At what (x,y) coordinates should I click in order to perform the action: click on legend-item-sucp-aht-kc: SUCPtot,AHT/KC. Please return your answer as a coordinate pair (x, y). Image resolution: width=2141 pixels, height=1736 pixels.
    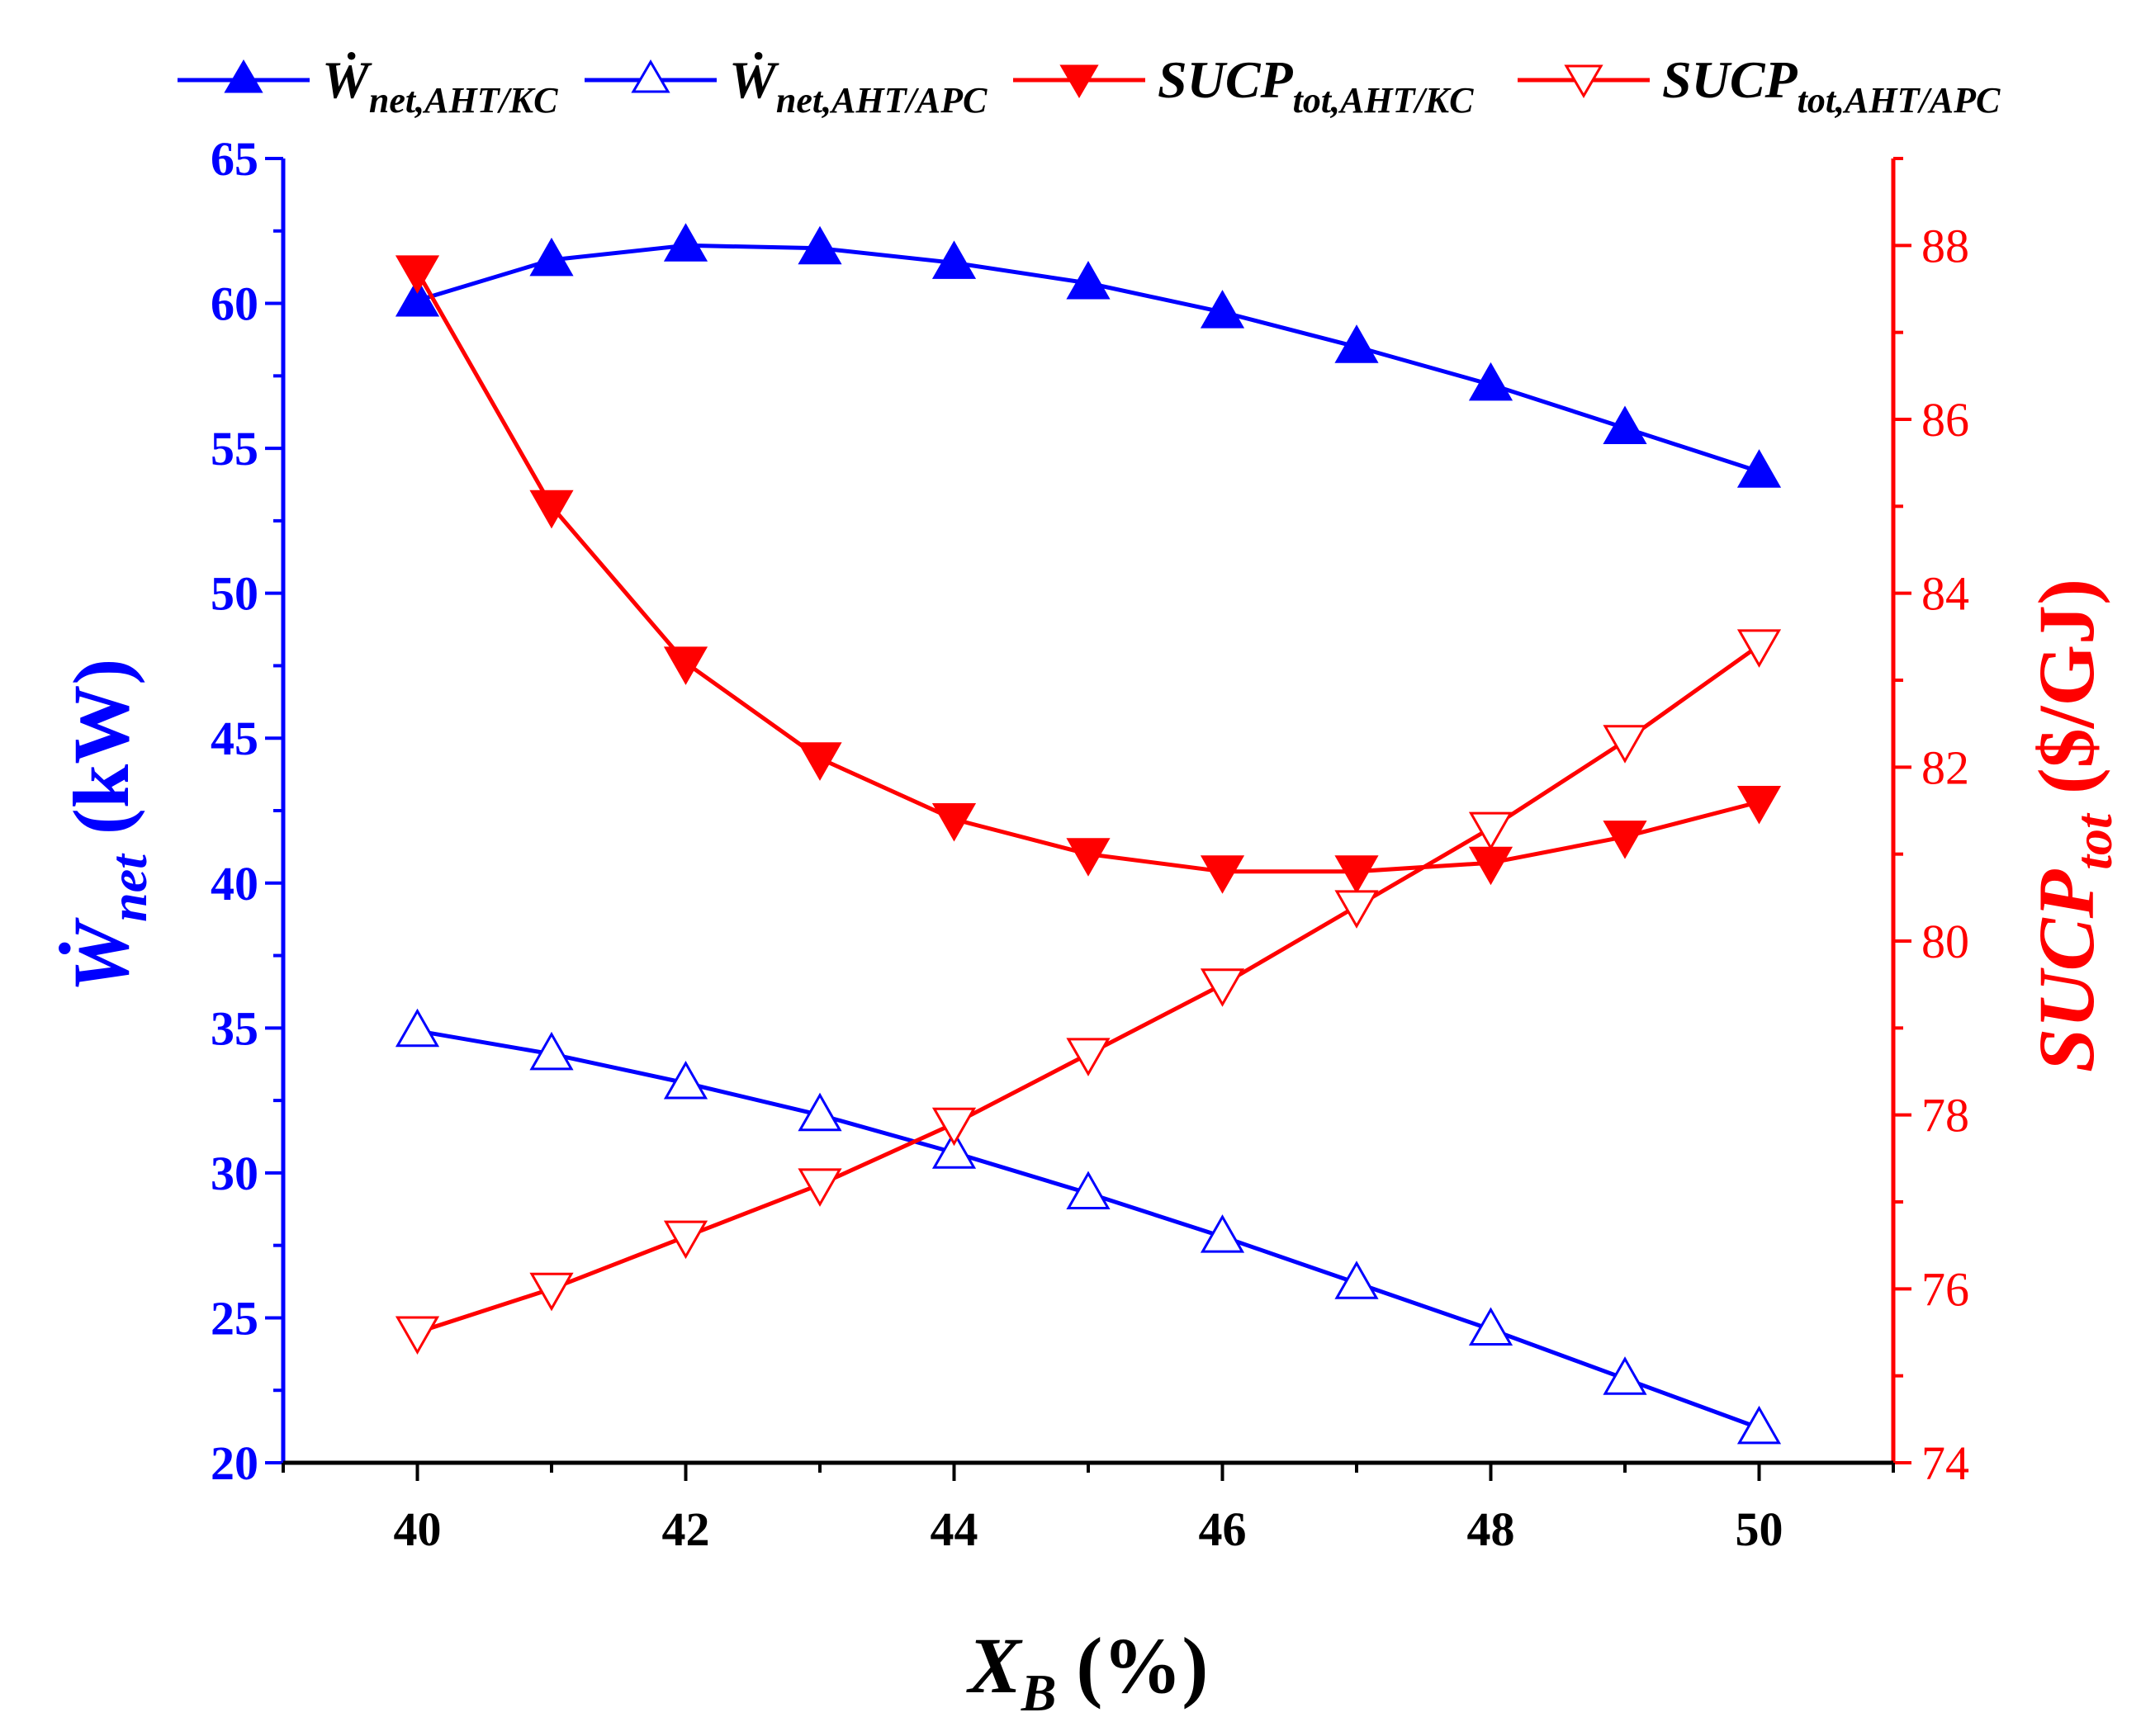
    Looking at the image, I should click on (1243, 85).